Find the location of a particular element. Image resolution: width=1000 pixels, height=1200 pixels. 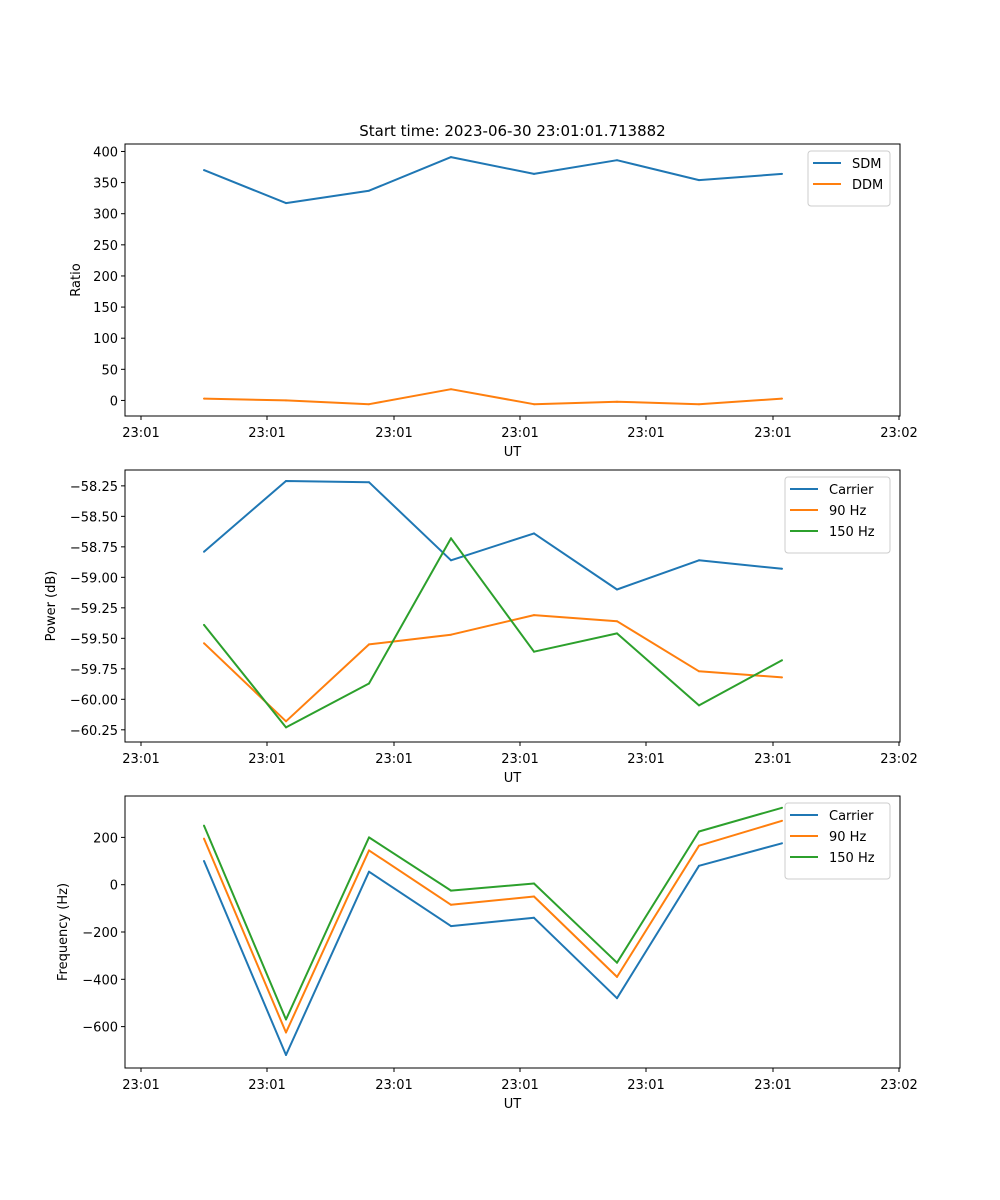

y-tick-label: −58.25 is located at coordinates (94, 487).